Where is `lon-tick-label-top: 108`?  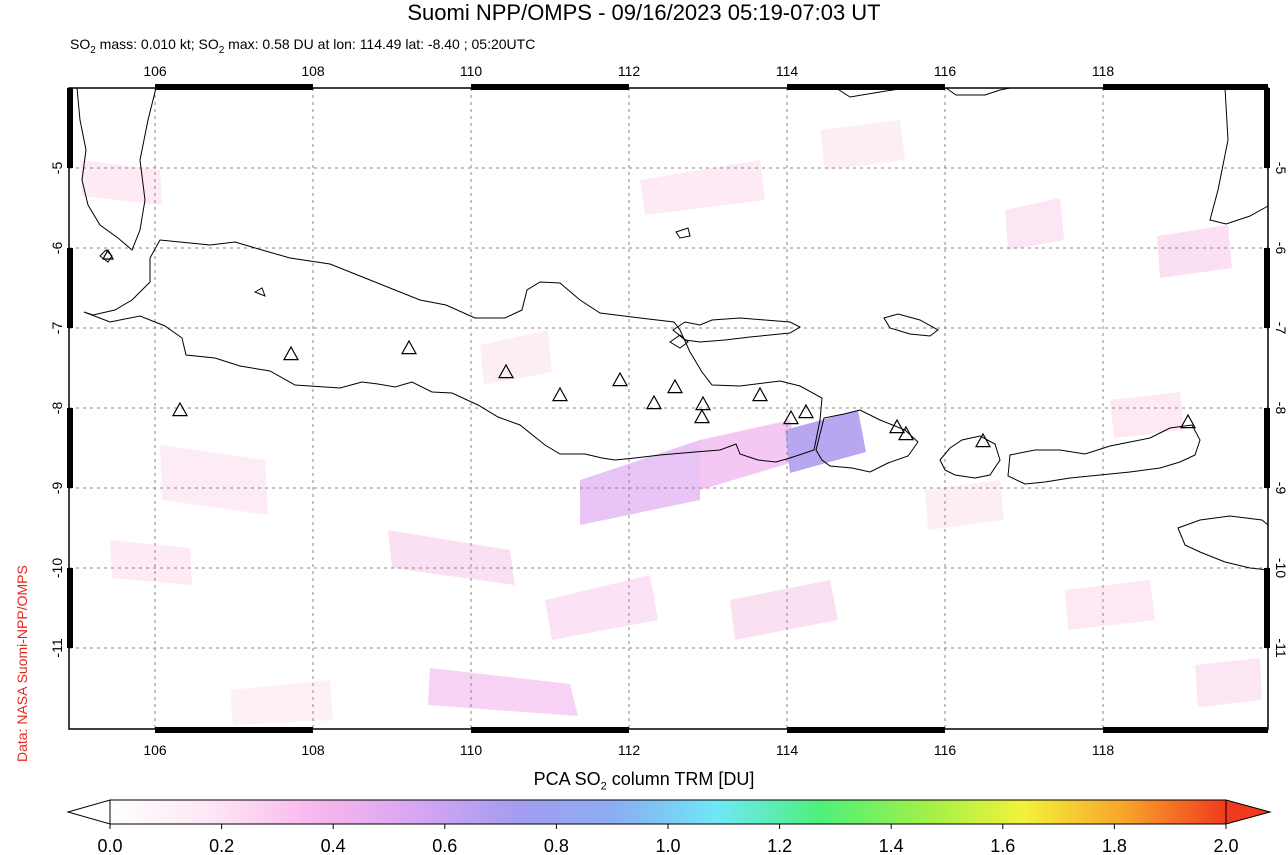 lon-tick-label-top: 108 is located at coordinates (313, 71).